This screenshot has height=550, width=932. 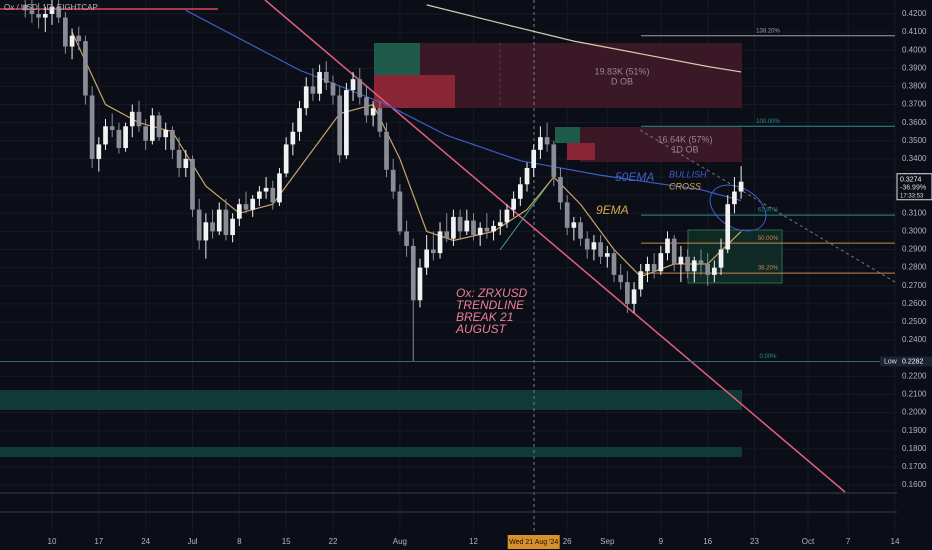 What do you see at coordinates (533, 542) in the screenshot?
I see `crosshair-box` at bounding box center [533, 542].